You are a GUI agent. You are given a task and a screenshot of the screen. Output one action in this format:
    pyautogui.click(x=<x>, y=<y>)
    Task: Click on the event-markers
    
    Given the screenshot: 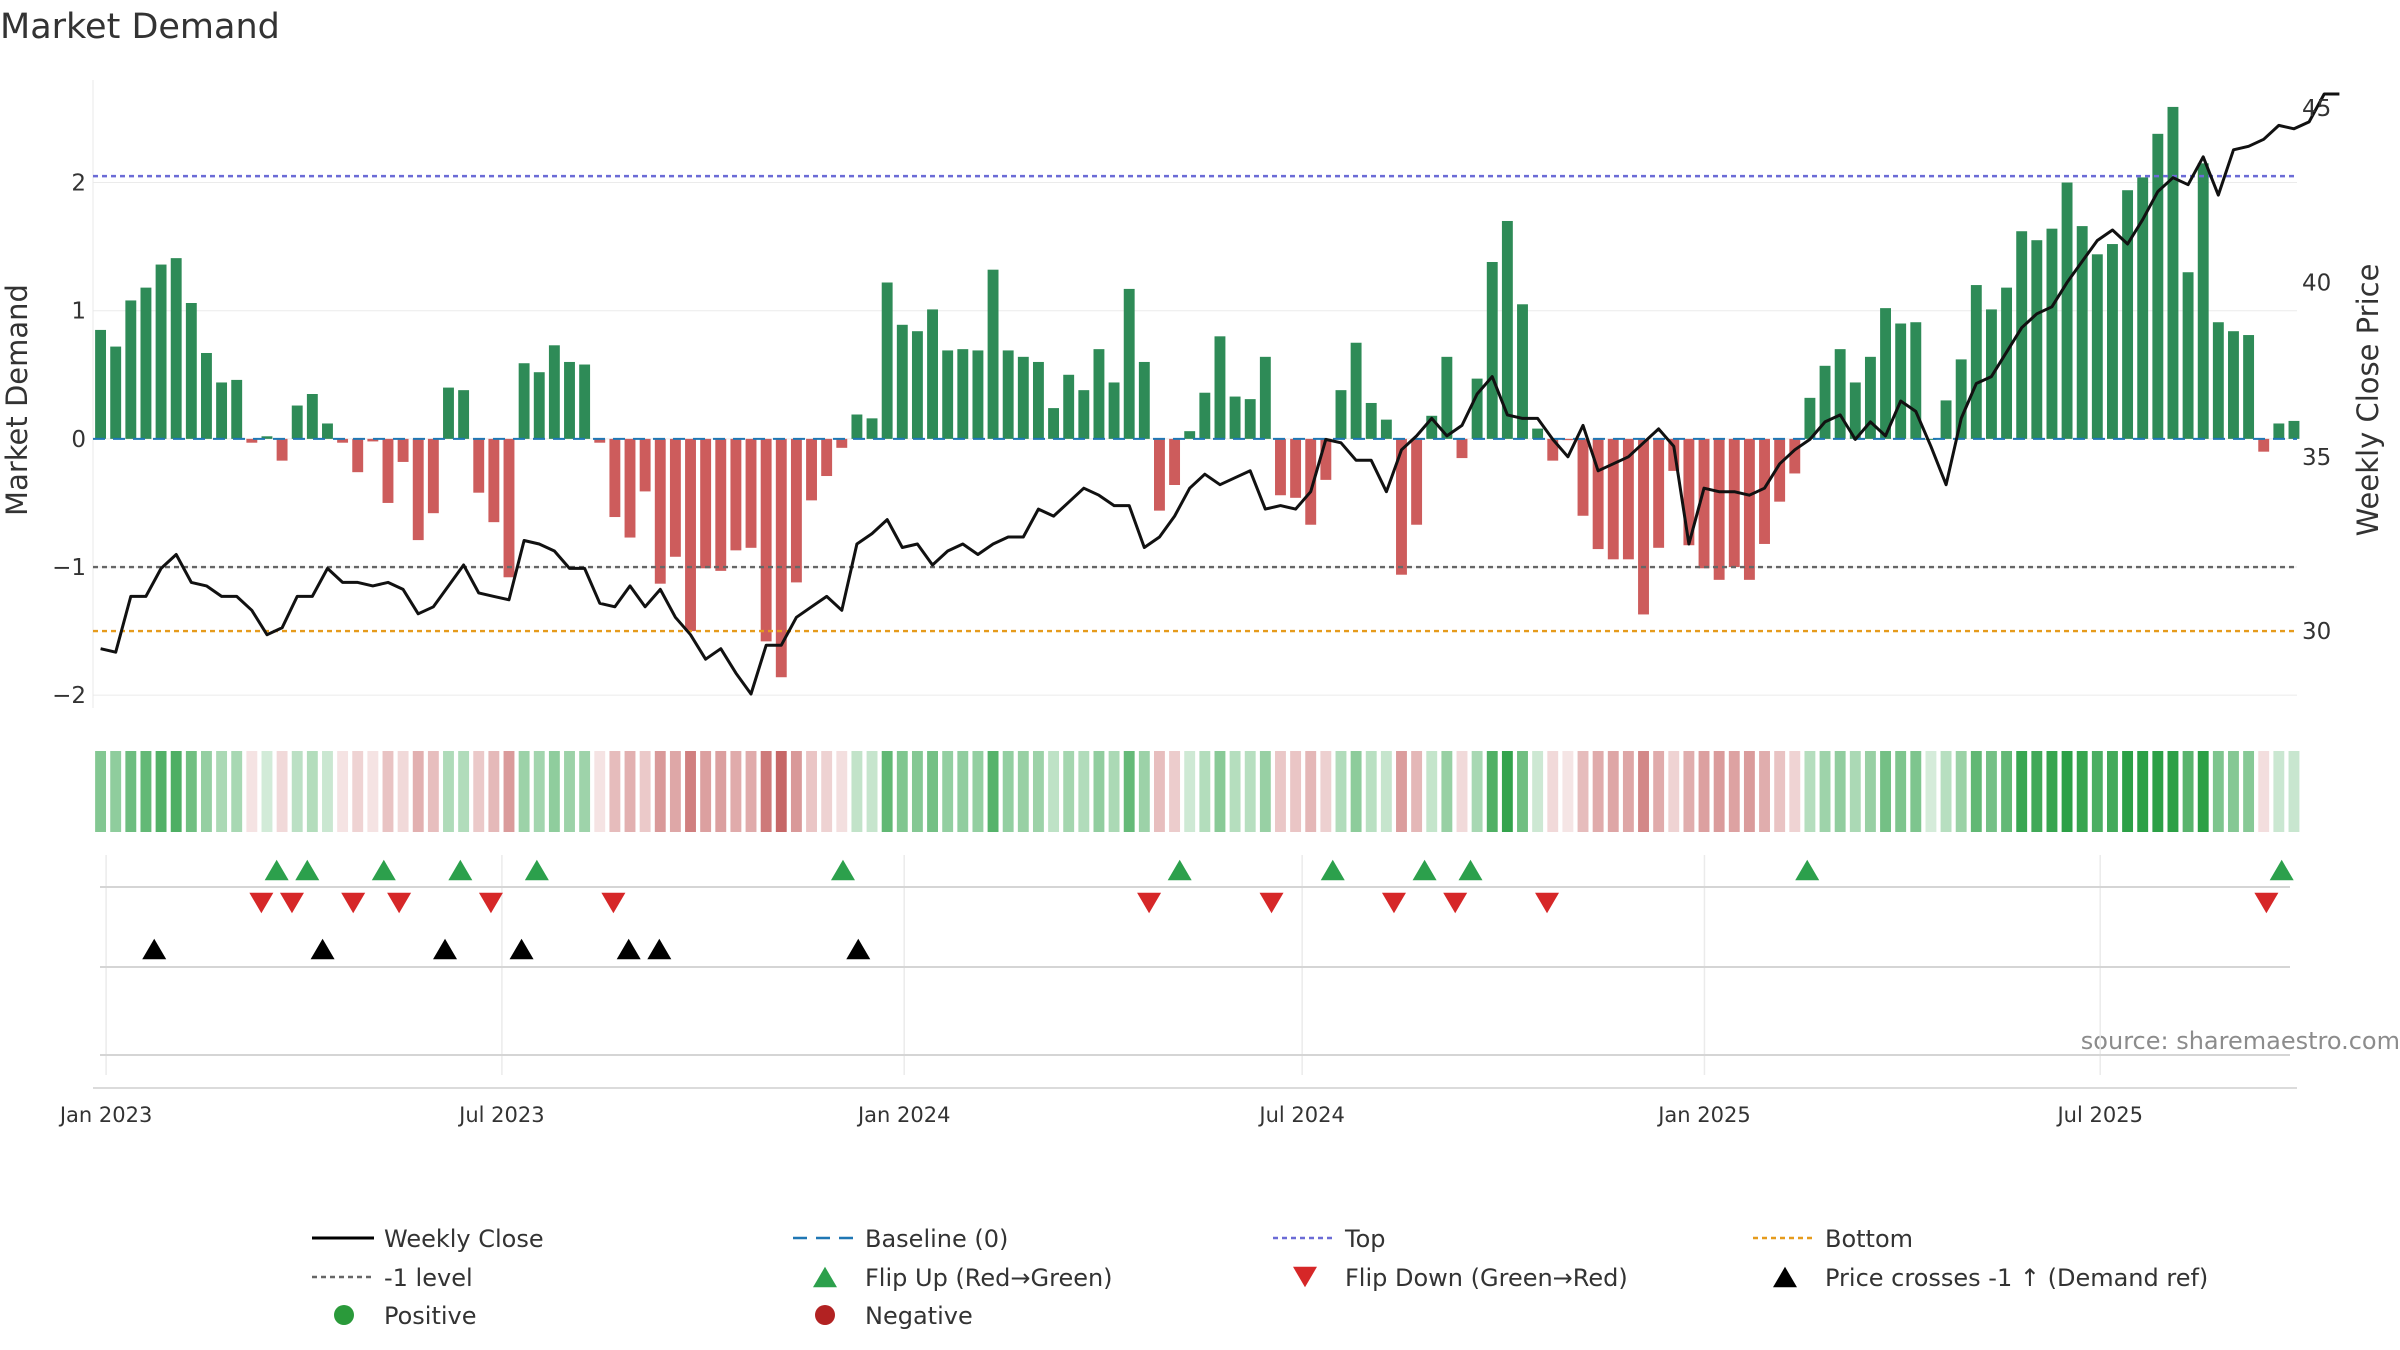 What is the action you would take?
    pyautogui.click(x=1218, y=909)
    